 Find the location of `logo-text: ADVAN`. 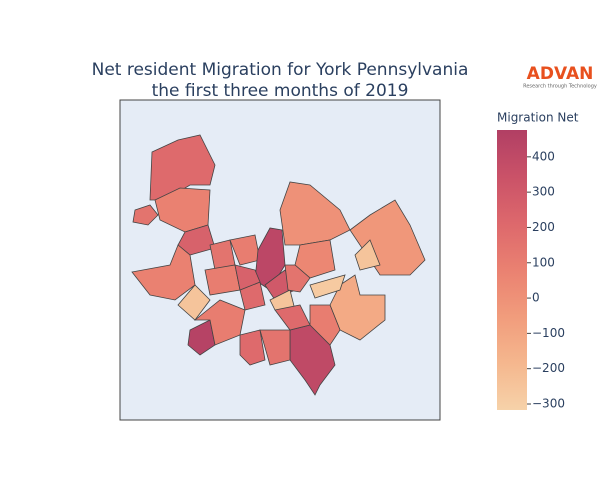

logo-text: ADVAN is located at coordinates (560, 74).